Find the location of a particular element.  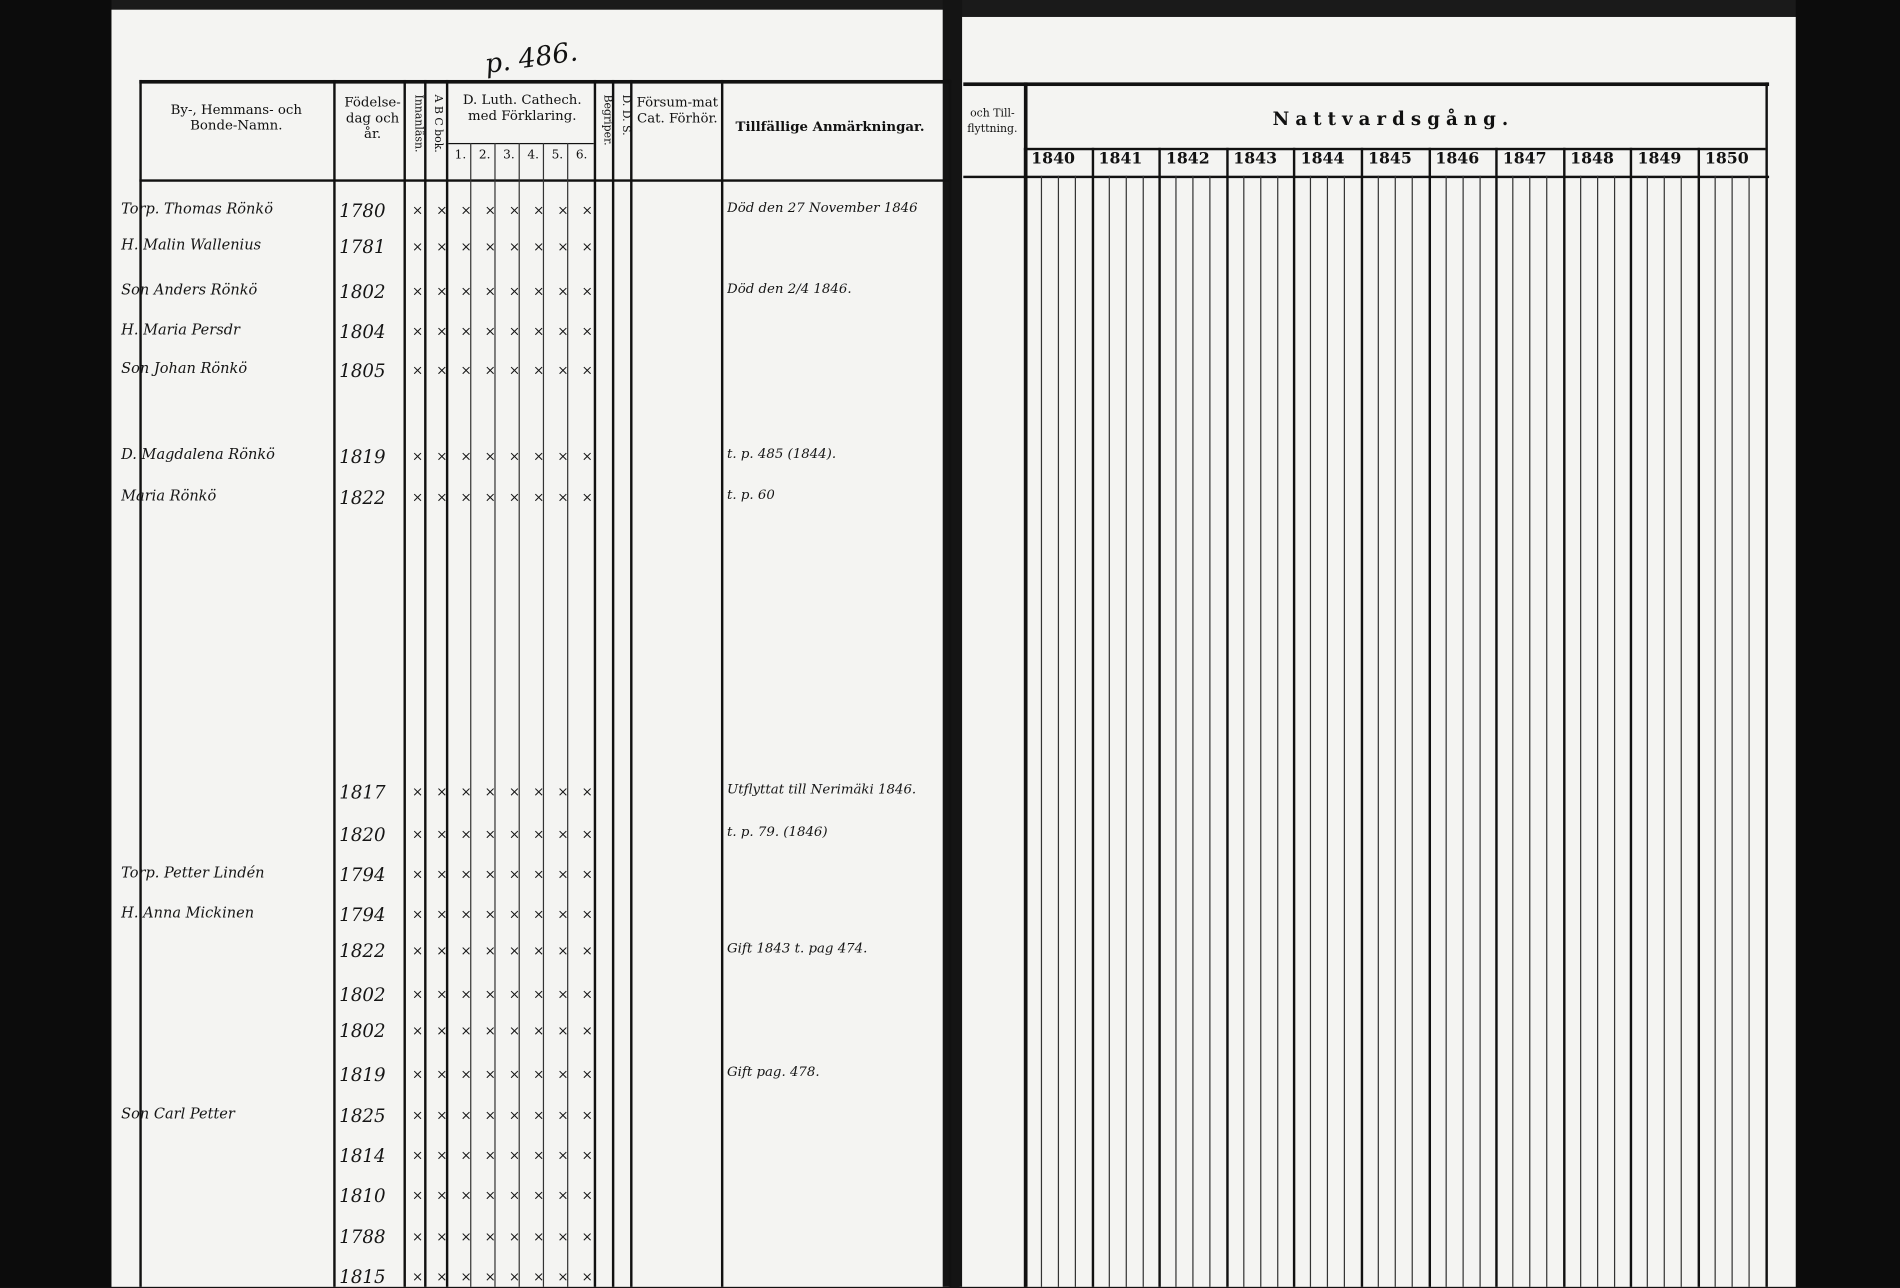

entry-name: Son Carl Petter is located at coordinates (178, 1114).